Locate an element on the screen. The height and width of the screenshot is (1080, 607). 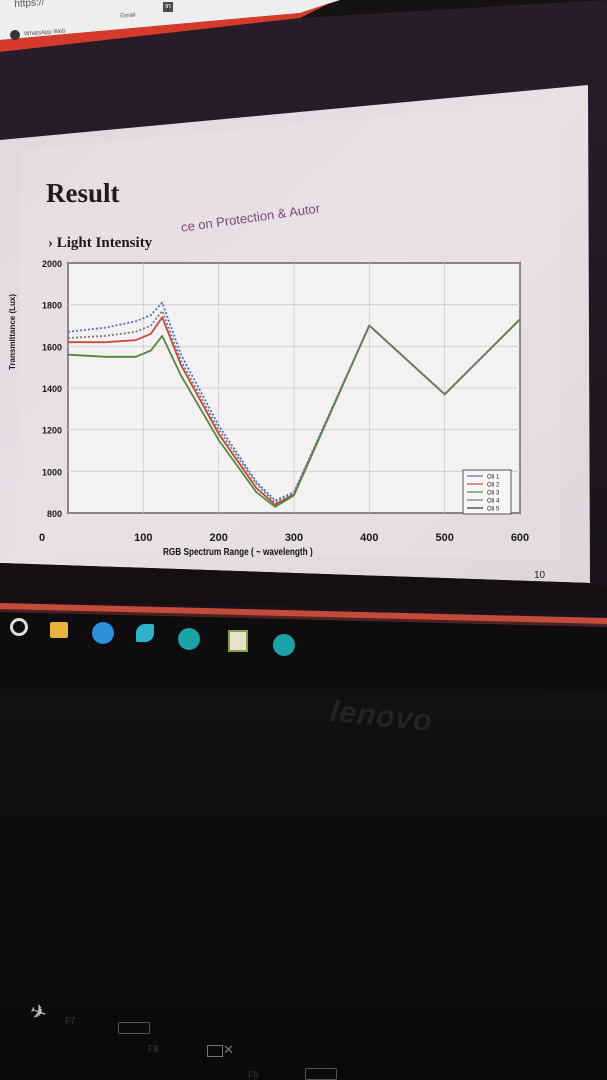
x-tick-label: 600 is located at coordinates (520, 538).